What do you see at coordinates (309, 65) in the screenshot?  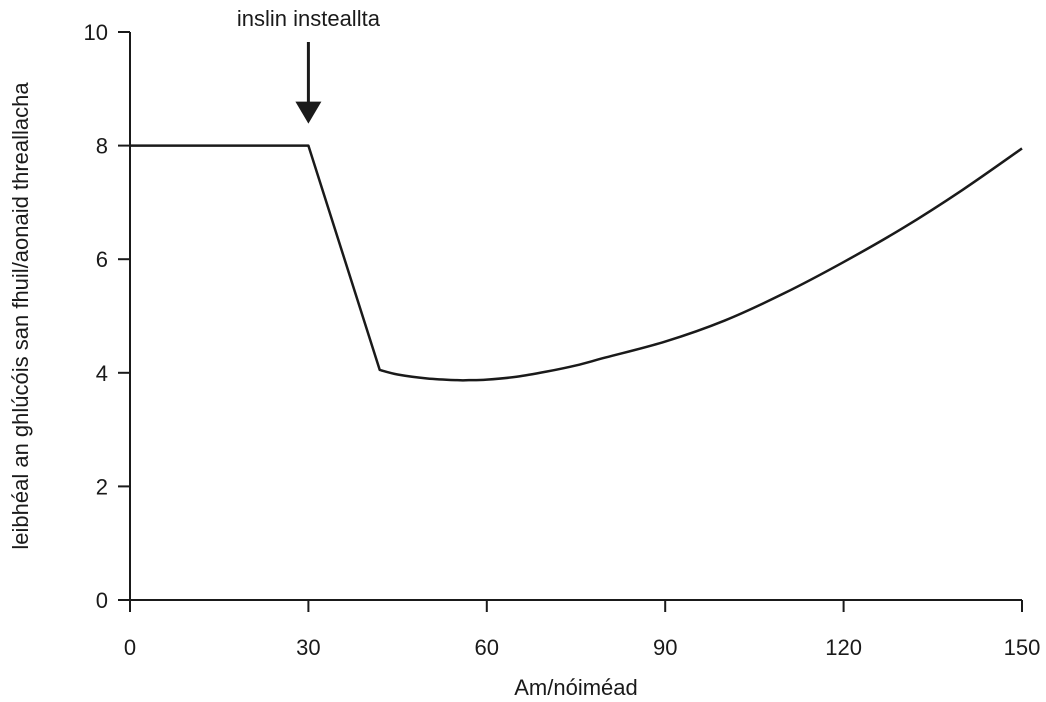 I see `annotation-layer: inslin insteallta` at bounding box center [309, 65].